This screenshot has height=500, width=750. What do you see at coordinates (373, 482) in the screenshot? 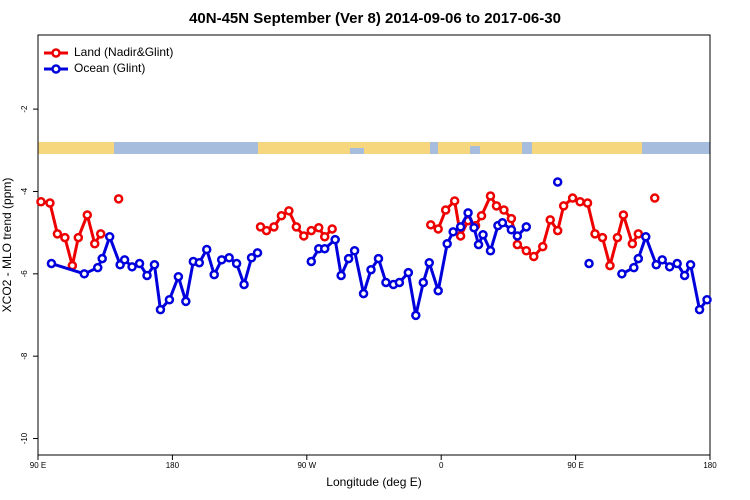
I see `x-axis-label: Longitude (deg E)` at bounding box center [373, 482].